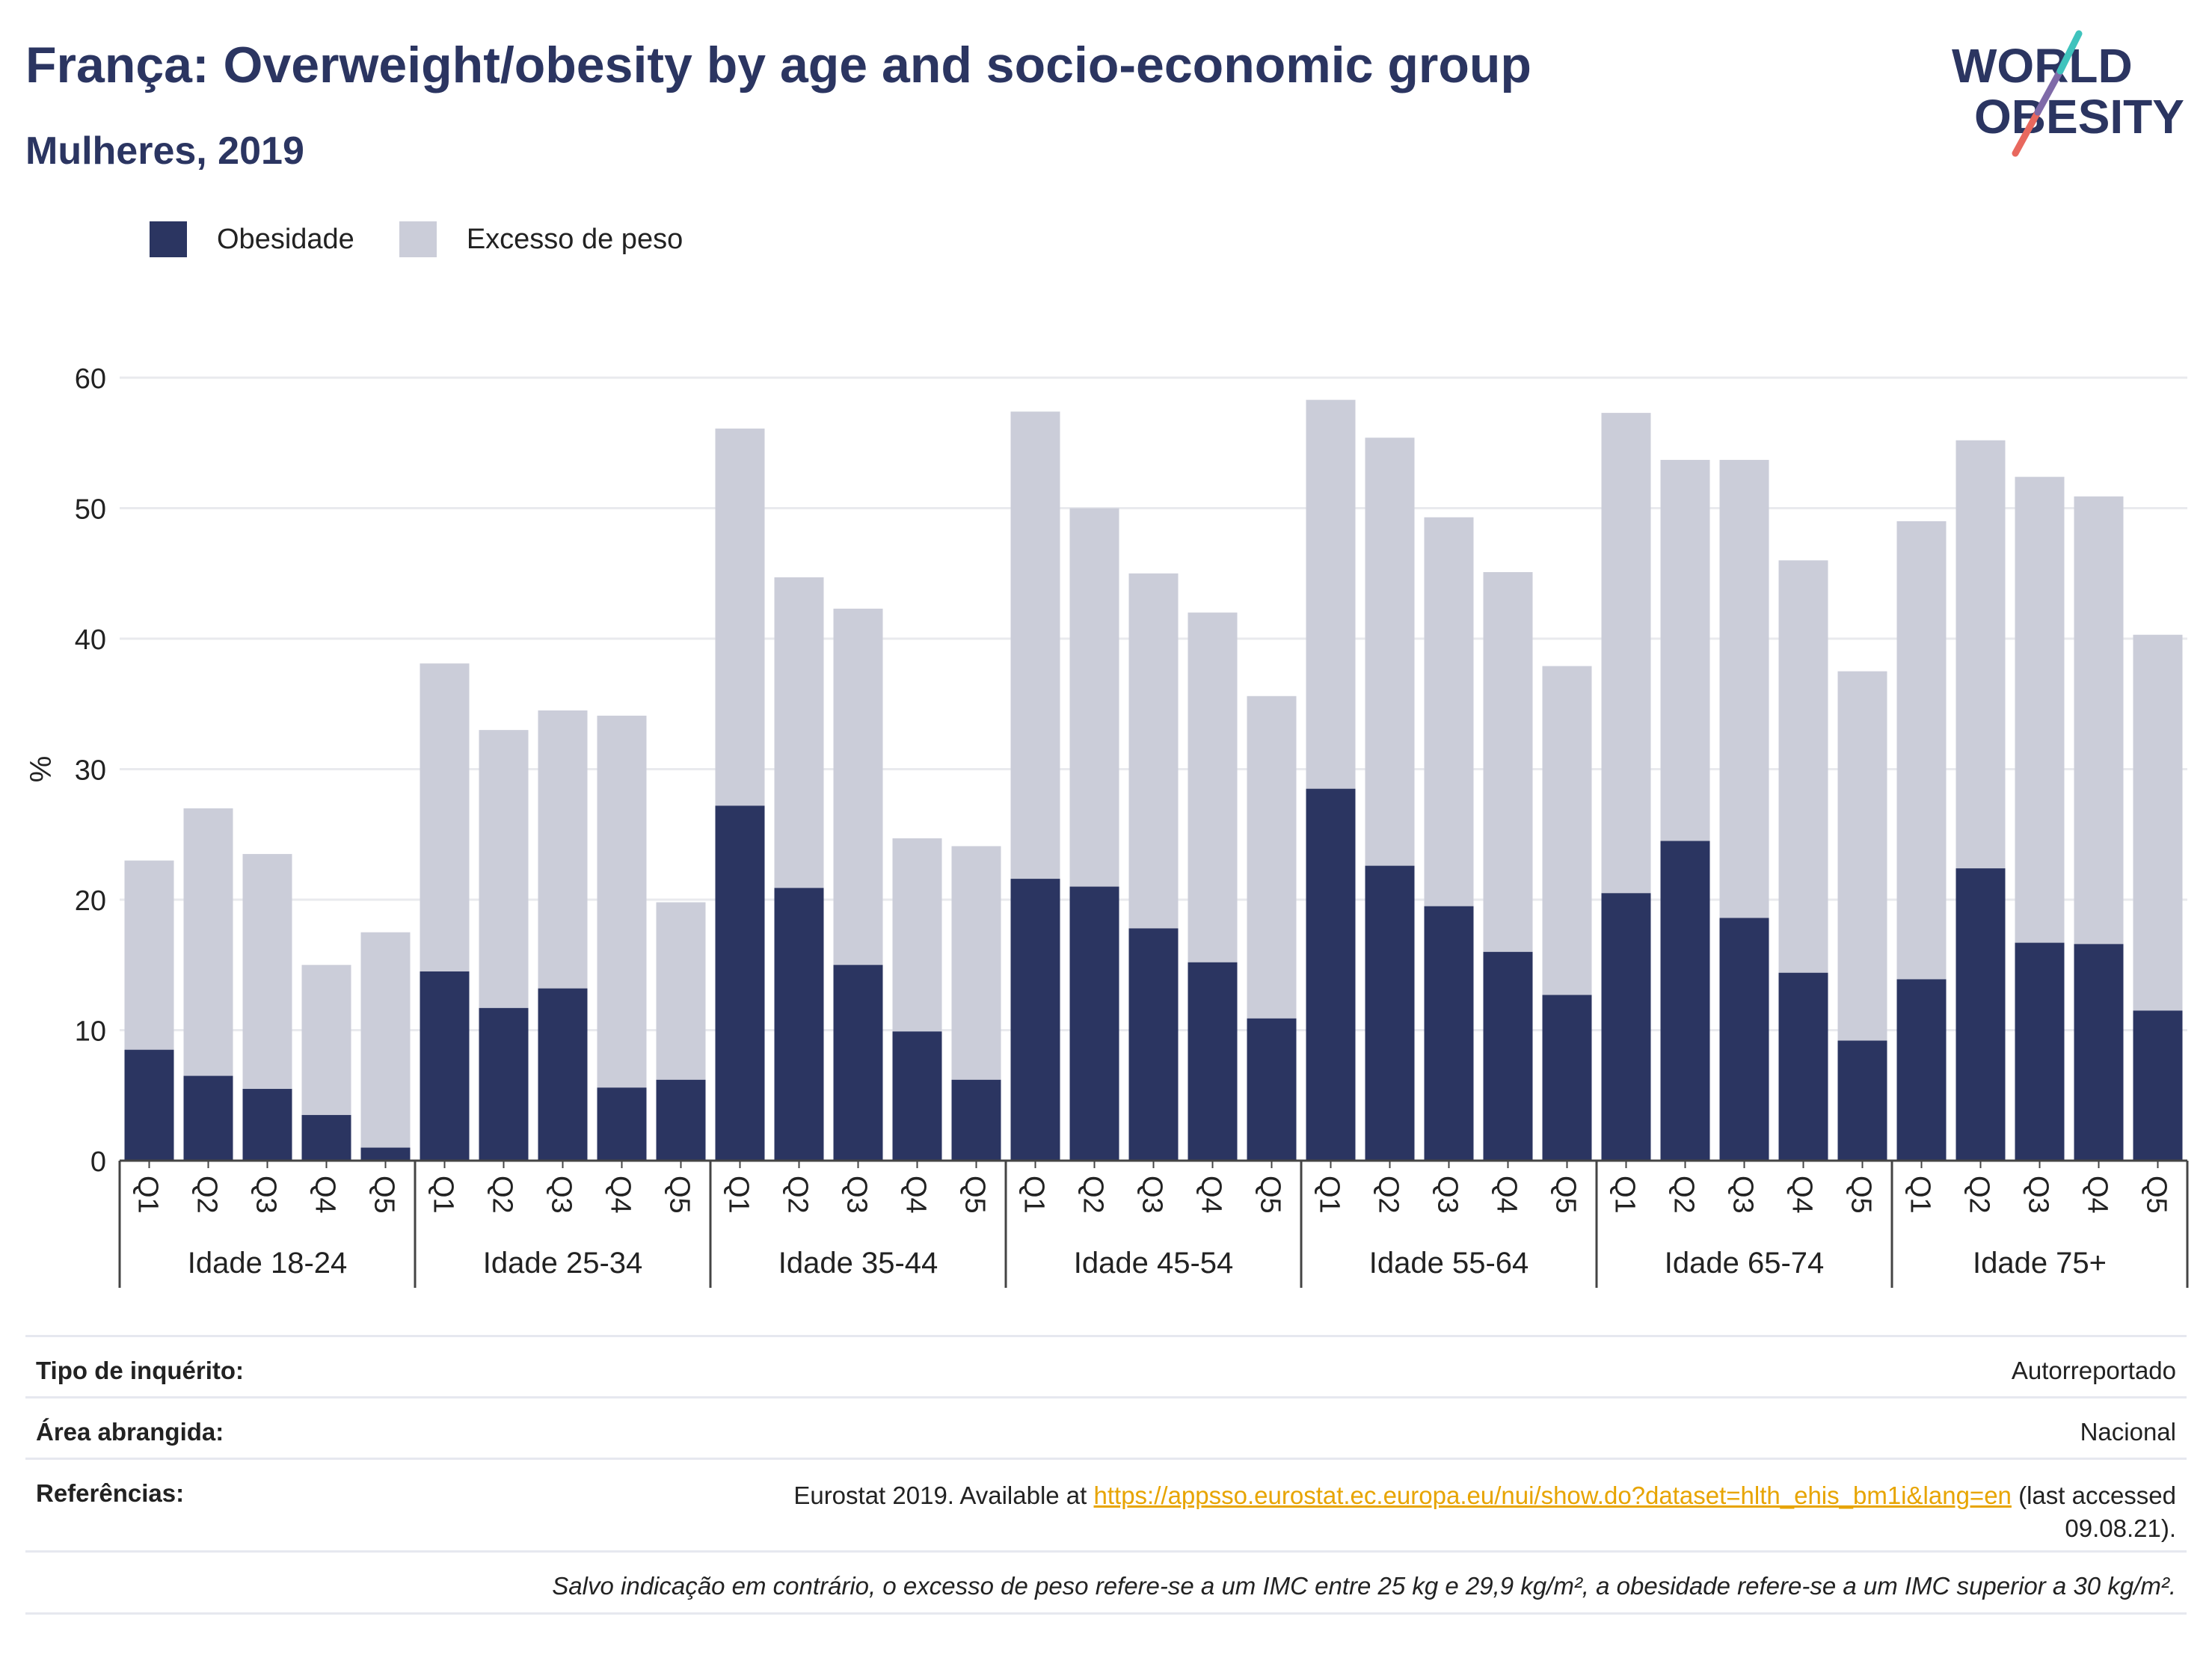  I want to click on group-label: Idade 75+, so click(2040, 1263).